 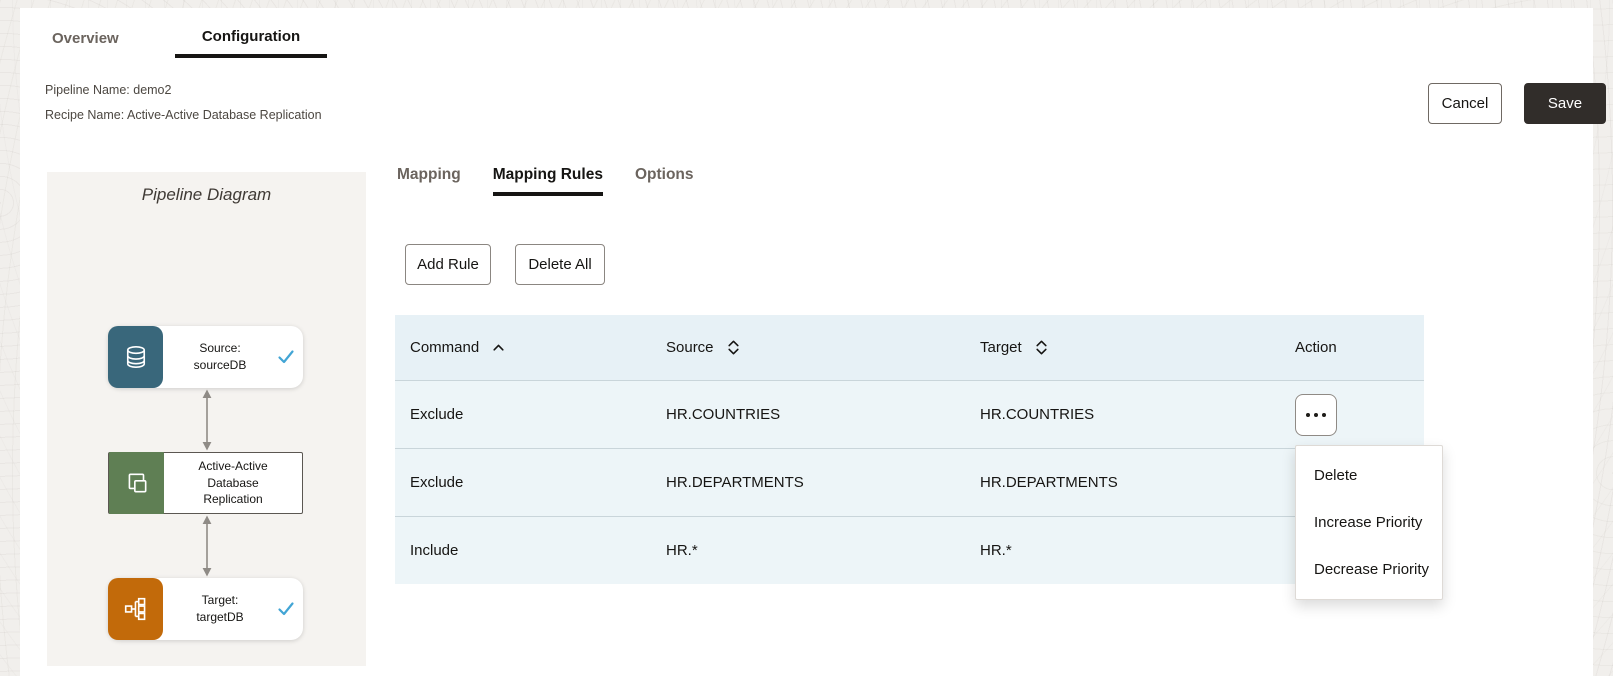 I want to click on row-actions-button, so click(x=1316, y=414).